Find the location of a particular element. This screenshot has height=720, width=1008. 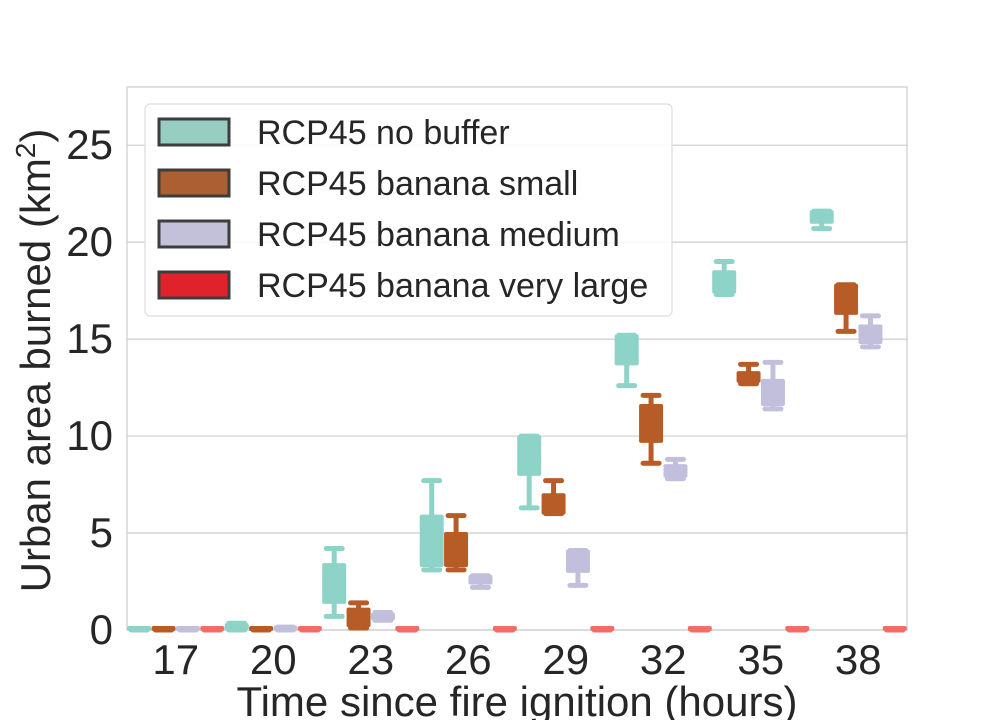

y-tick-0: 0 is located at coordinates (101, 629).